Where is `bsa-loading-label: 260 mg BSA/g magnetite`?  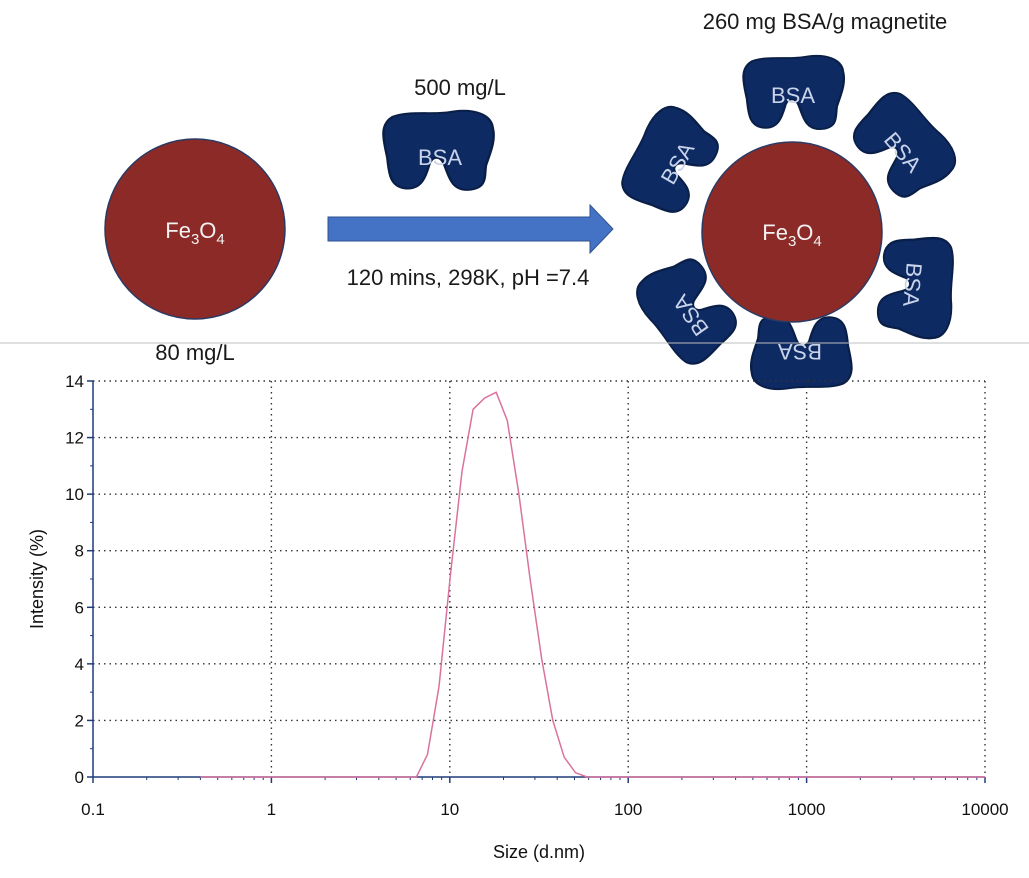
bsa-loading-label: 260 mg BSA/g magnetite is located at coordinates (825, 21).